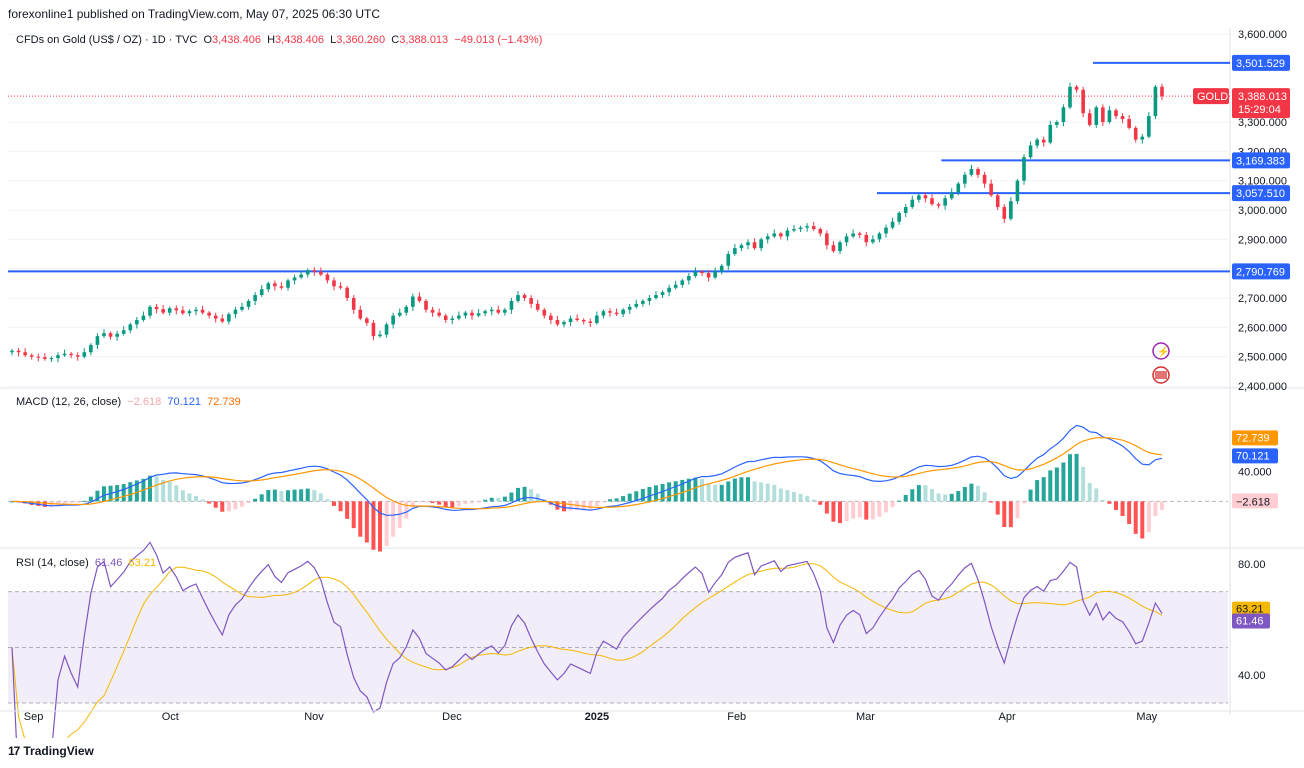 The width and height of the screenshot is (1304, 768). What do you see at coordinates (1262, 211) in the screenshot?
I see `price-tick-label: 3,000.000` at bounding box center [1262, 211].